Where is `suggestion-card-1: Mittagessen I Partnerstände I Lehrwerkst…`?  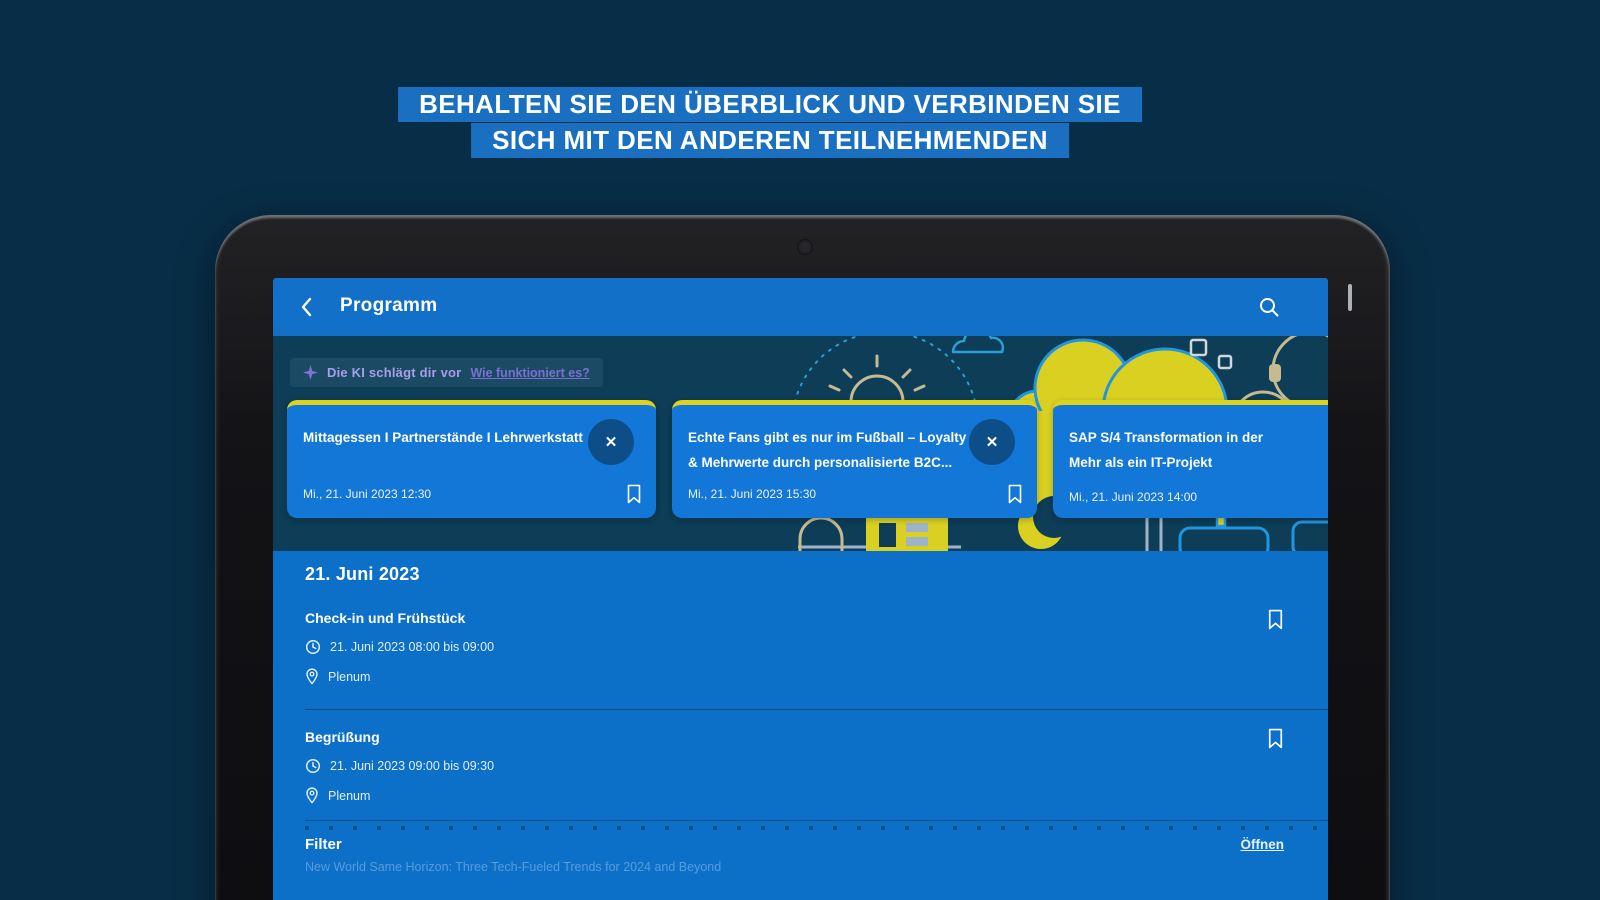
suggestion-card-1: Mittagessen I Partnerstände I Lehrwerkst… is located at coordinates (471, 459).